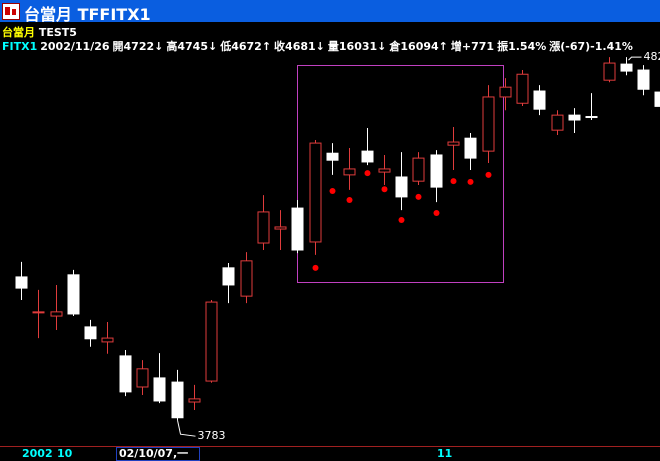  Describe the element at coordinates (418, 46) in the screenshot. I see `info-item: 倉16094↑` at that location.